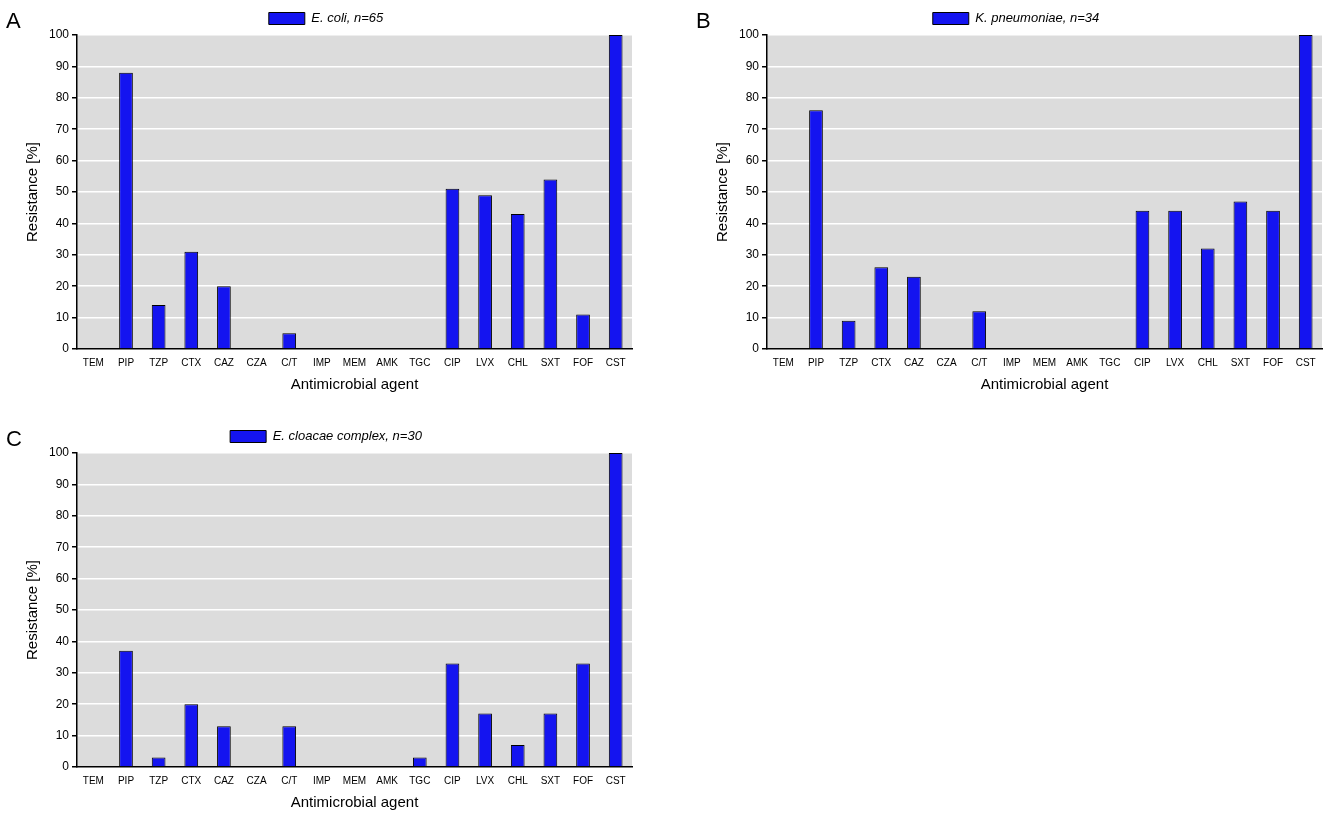 This screenshot has width=1336, height=818. I want to click on legend-label: E. coli, n=65, so click(347, 18).